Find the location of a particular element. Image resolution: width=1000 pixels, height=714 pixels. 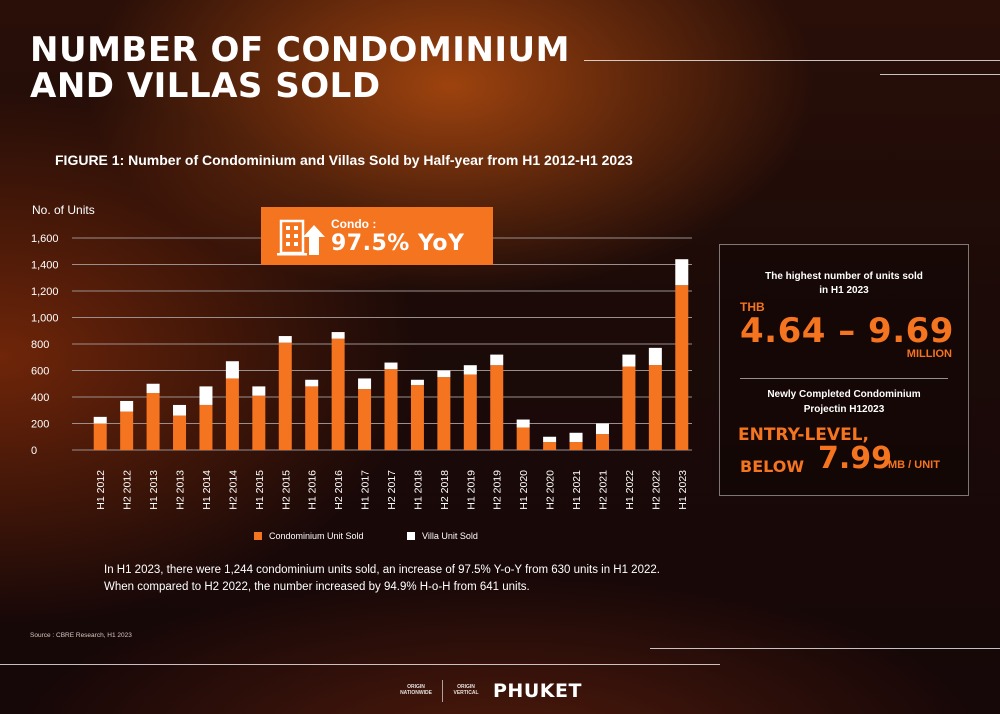

x-tick-label: H2 2012 is located at coordinates (128, 490).